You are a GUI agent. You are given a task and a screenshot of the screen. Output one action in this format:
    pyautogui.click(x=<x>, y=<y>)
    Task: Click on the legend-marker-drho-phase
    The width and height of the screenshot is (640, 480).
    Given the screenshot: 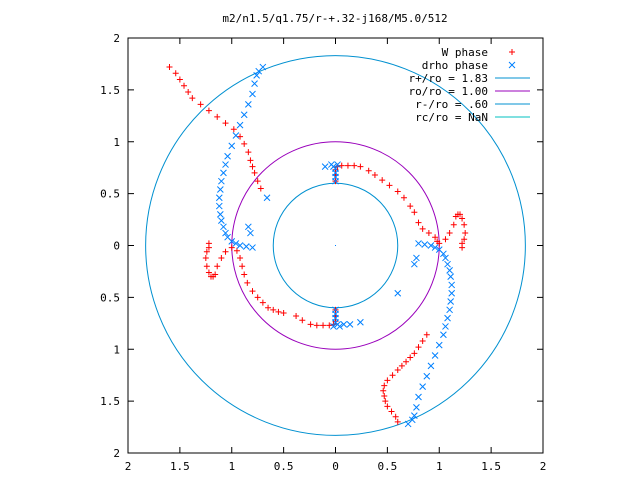 What is the action you would take?
    pyautogui.click(x=512, y=65)
    